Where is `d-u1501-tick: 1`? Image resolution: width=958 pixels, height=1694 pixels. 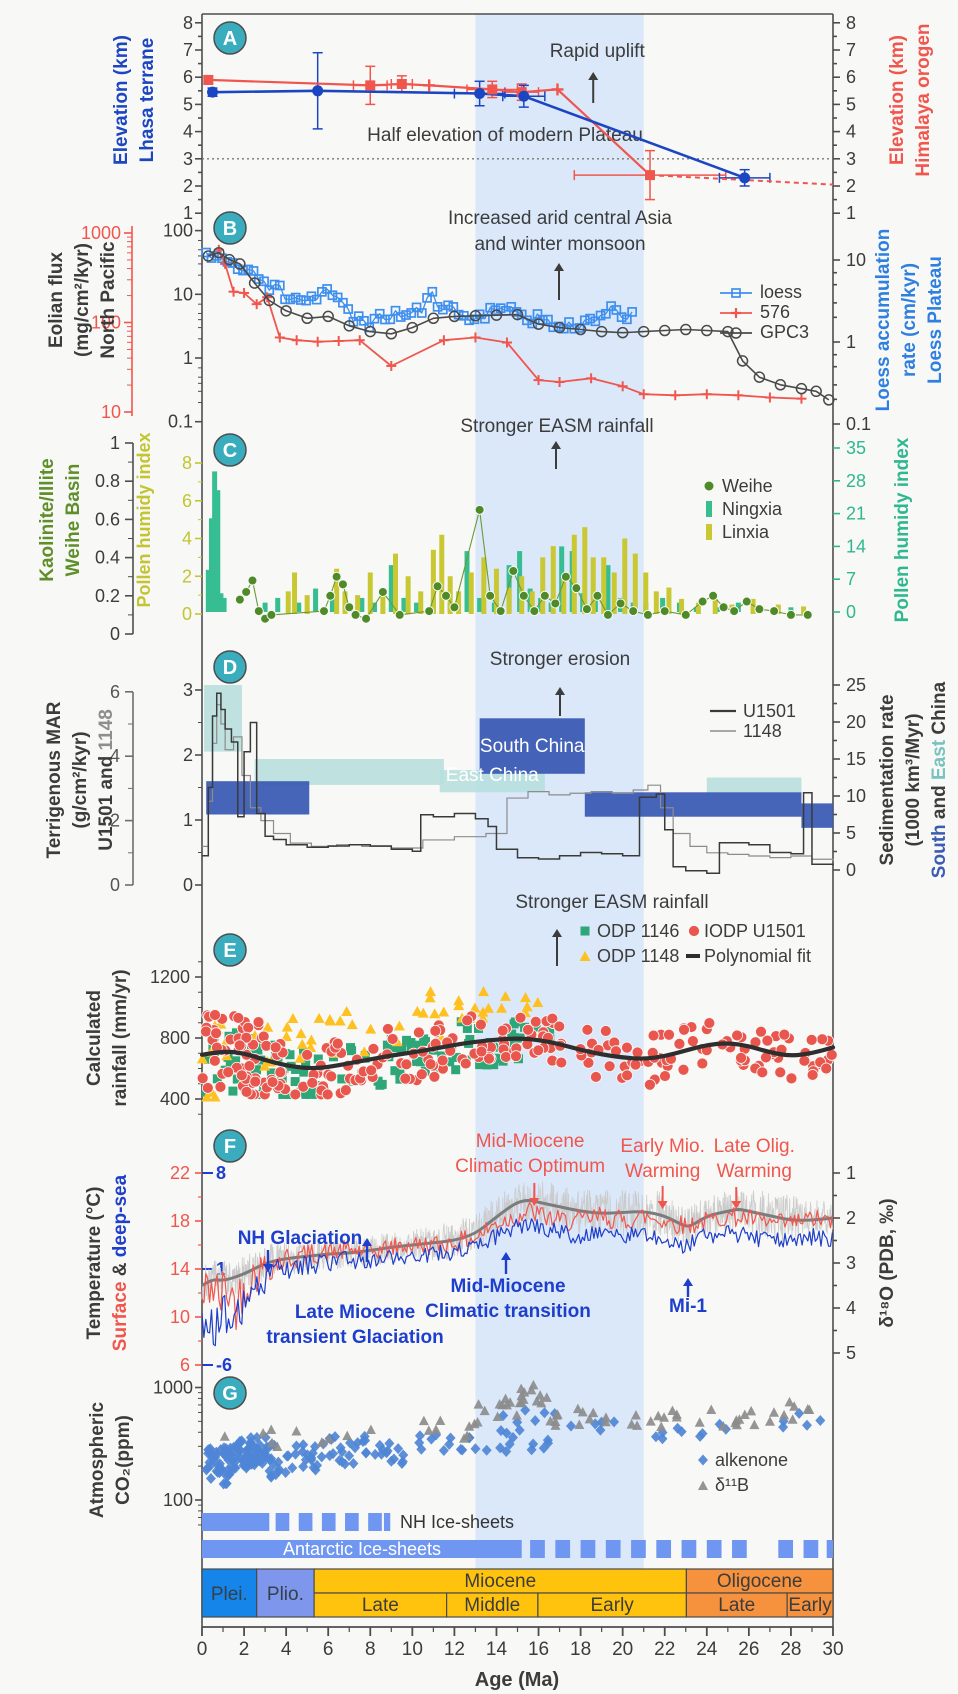
d-u1501-tick: 1 is located at coordinates (188, 820).